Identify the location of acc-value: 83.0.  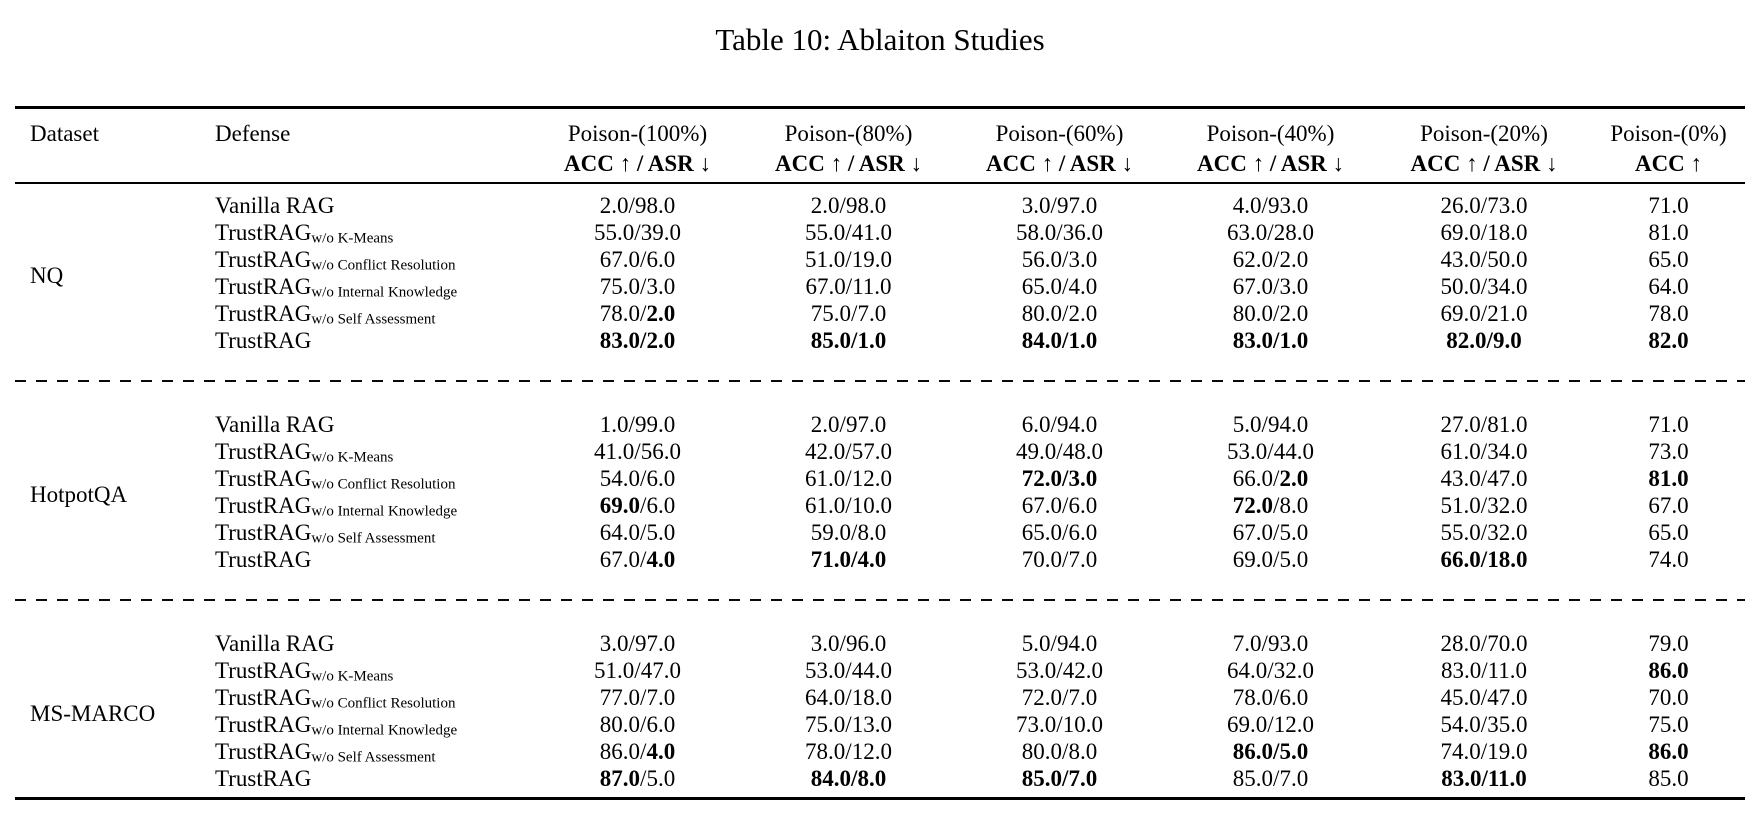
(1461, 670).